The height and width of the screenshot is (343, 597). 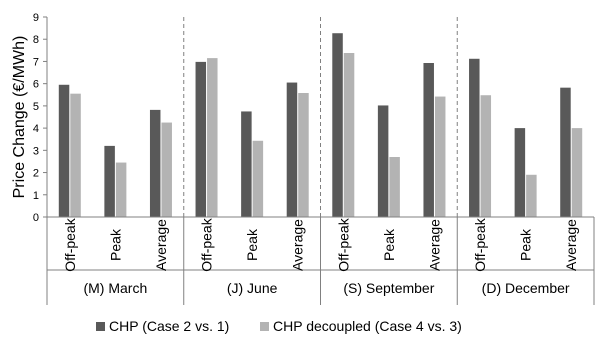 What do you see at coordinates (36, 218) in the screenshot?
I see `y-tick-label-0: 0` at bounding box center [36, 218].